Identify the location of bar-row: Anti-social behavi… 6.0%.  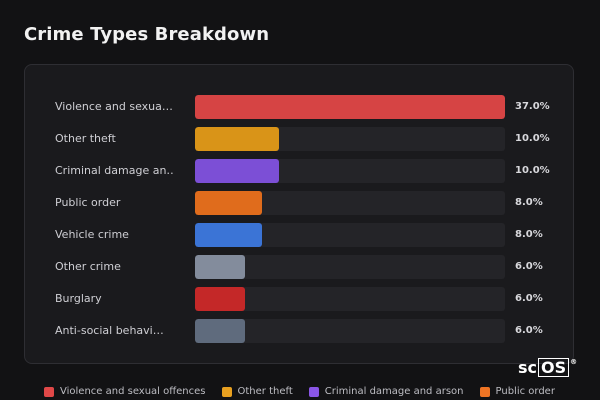
(300, 331).